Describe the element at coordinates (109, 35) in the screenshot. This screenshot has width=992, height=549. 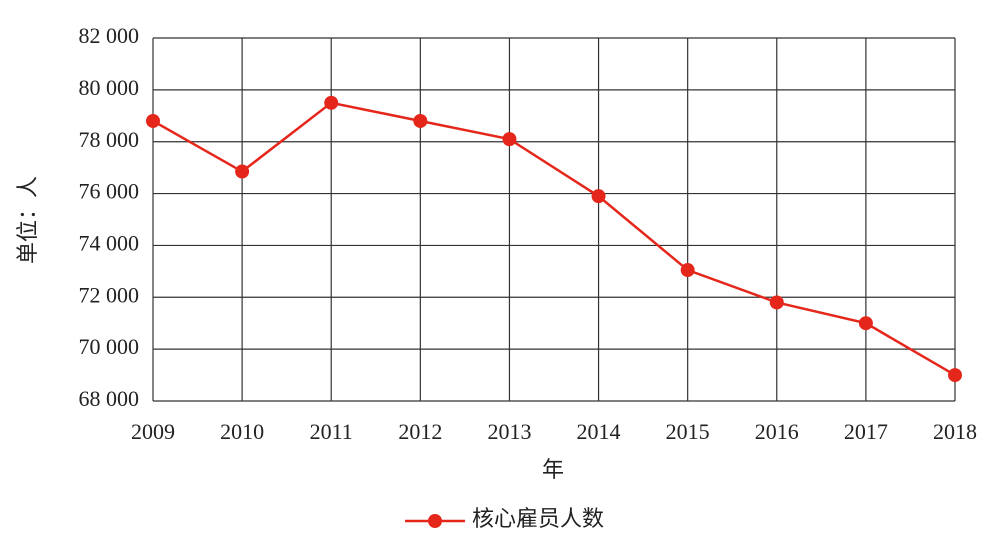
I see `y-tick-label: 82 000` at that location.